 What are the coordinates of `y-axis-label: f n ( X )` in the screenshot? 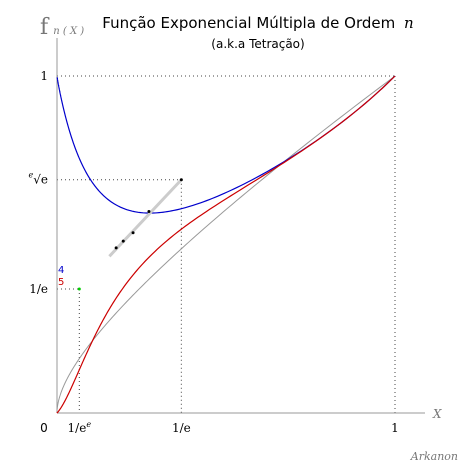 It's located at (62, 27).